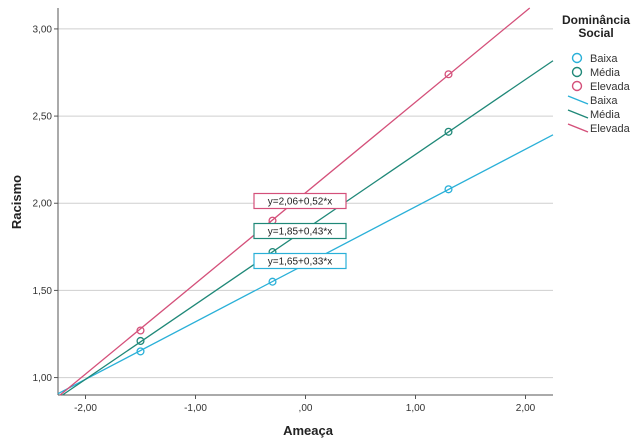 This screenshot has height=439, width=644. I want to click on y-tick-label: 2,50, so click(43, 117).